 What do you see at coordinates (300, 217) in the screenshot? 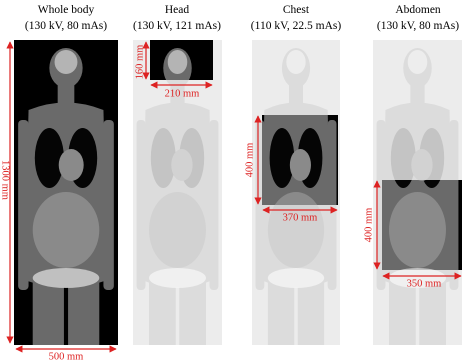
I see `width-label: 370 mm` at bounding box center [300, 217].